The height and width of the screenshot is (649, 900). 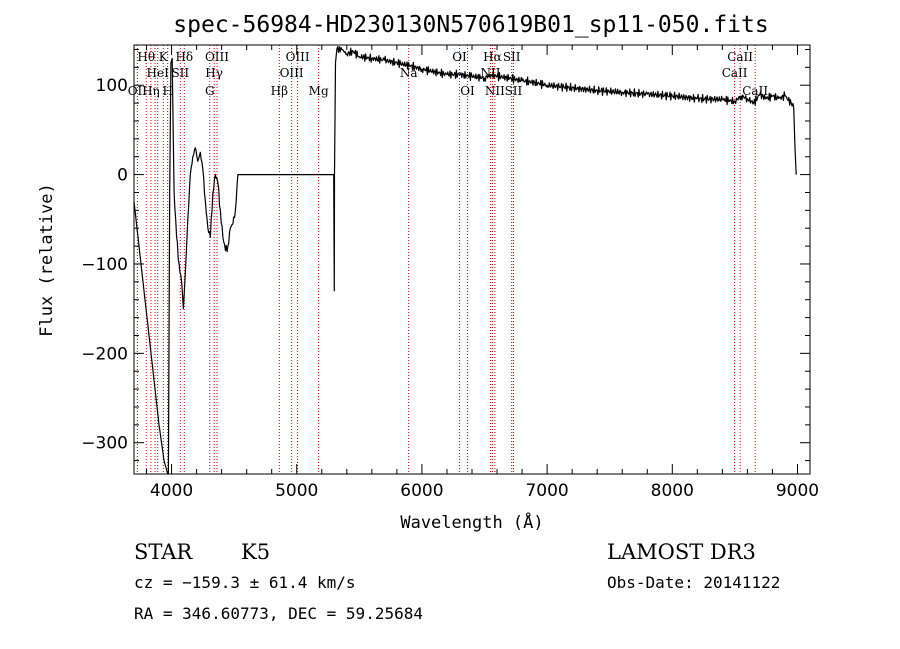 What do you see at coordinates (146, 57) in the screenshot?
I see `line-label: Hθ` at bounding box center [146, 57].